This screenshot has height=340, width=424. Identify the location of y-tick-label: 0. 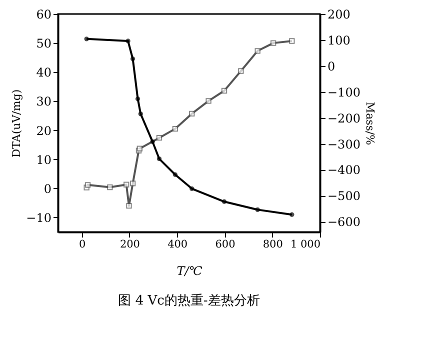
(48, 189).